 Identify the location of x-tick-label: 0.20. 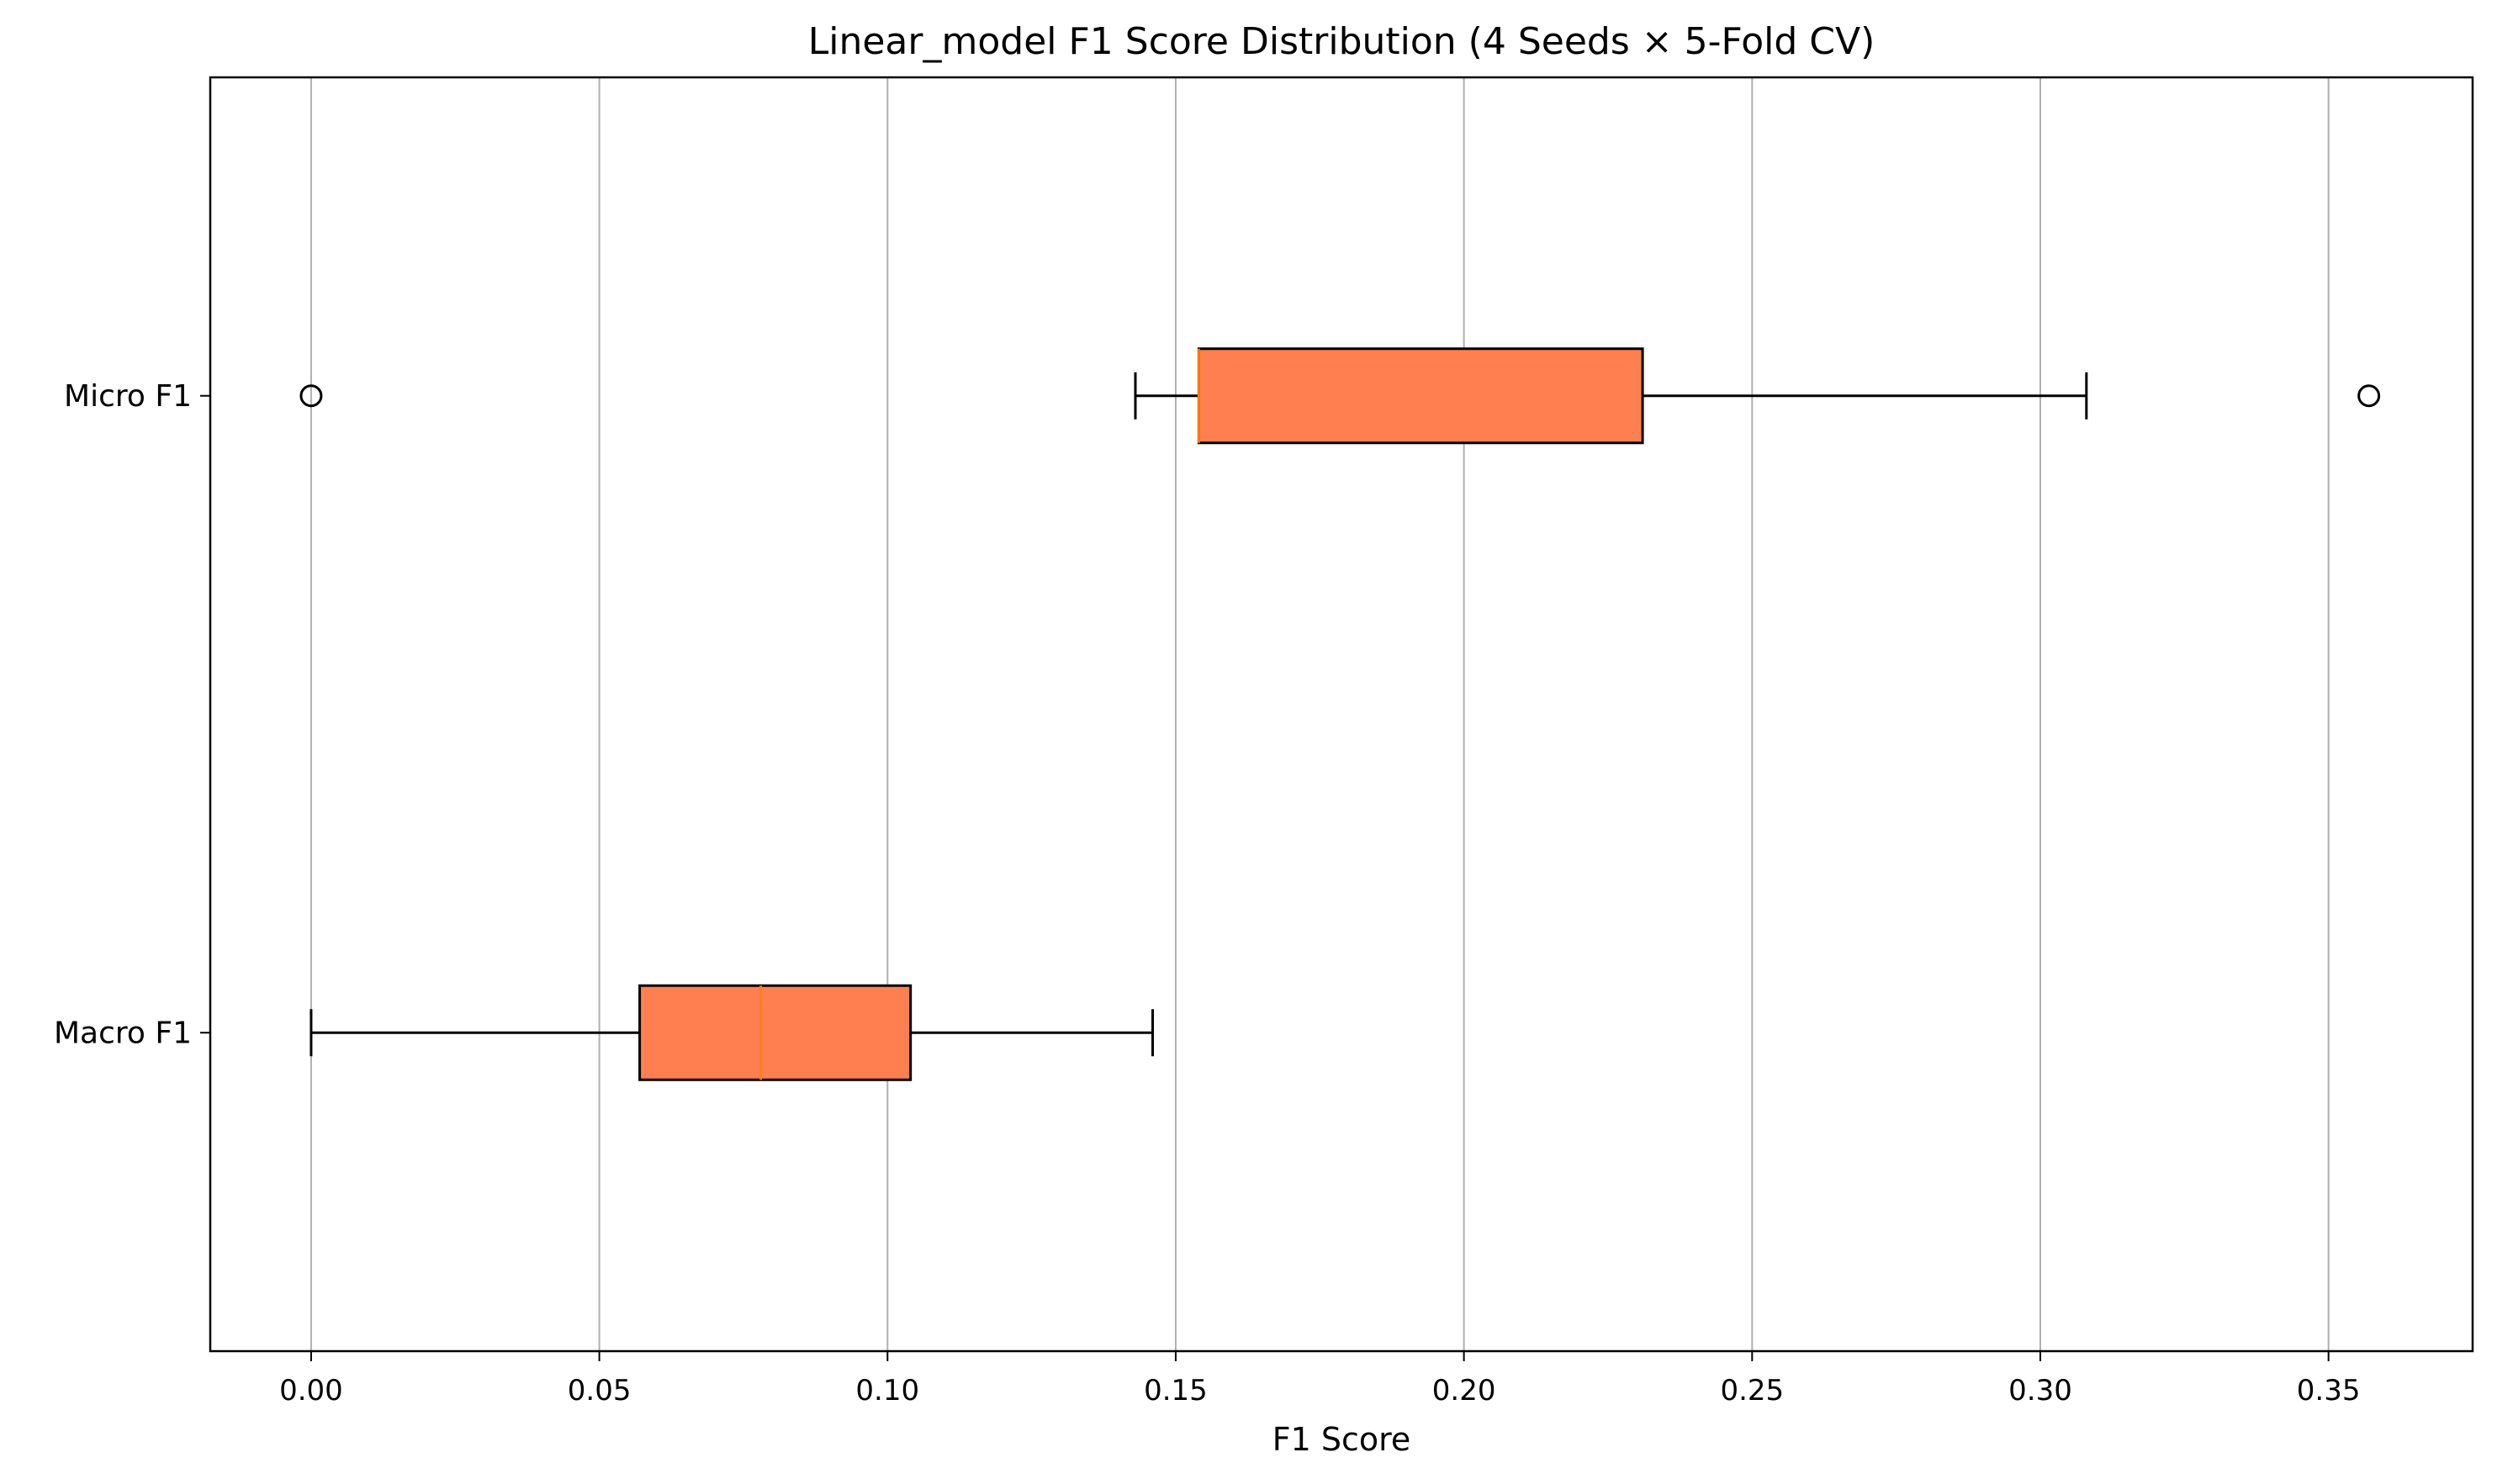
(1464, 1390).